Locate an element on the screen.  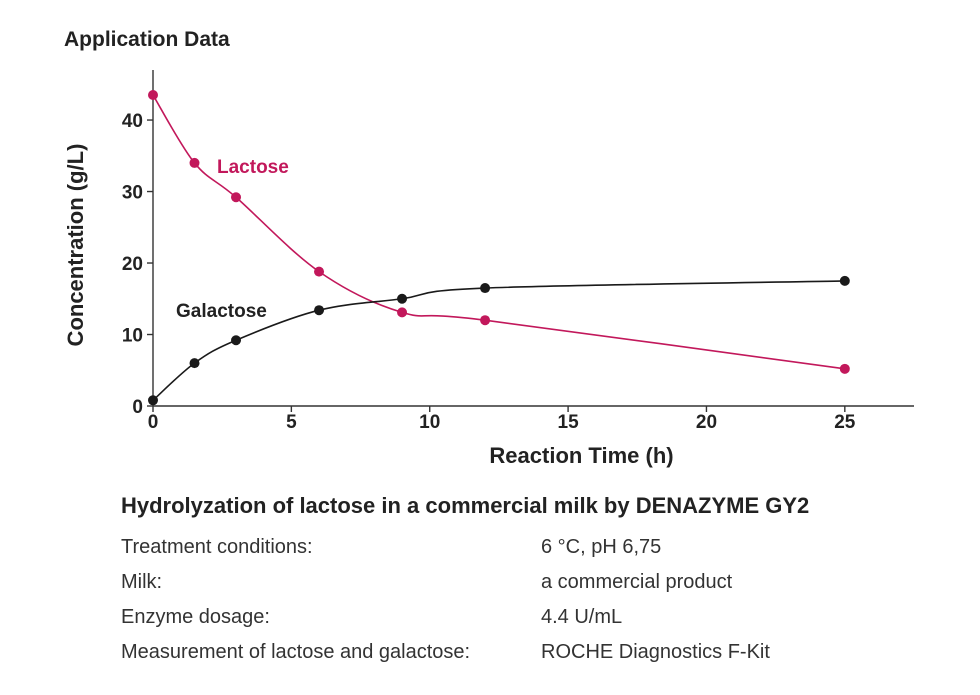
x-tick-label: 5 is located at coordinates (291, 422).